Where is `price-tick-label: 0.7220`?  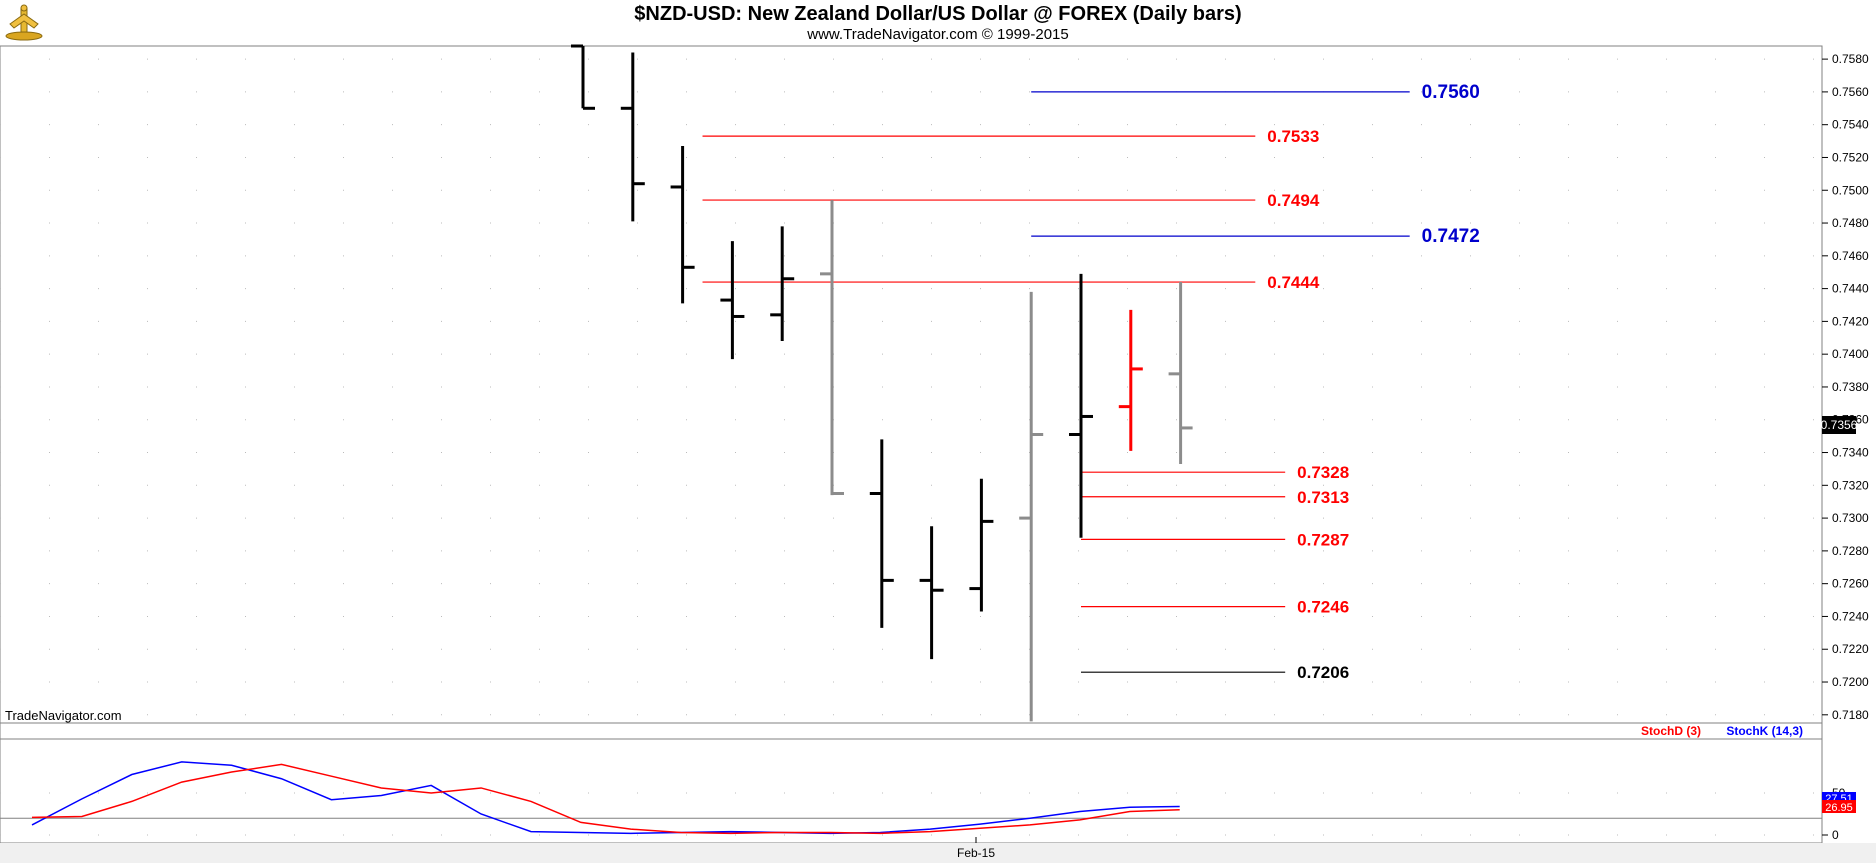 price-tick-label: 0.7220 is located at coordinates (1850, 649).